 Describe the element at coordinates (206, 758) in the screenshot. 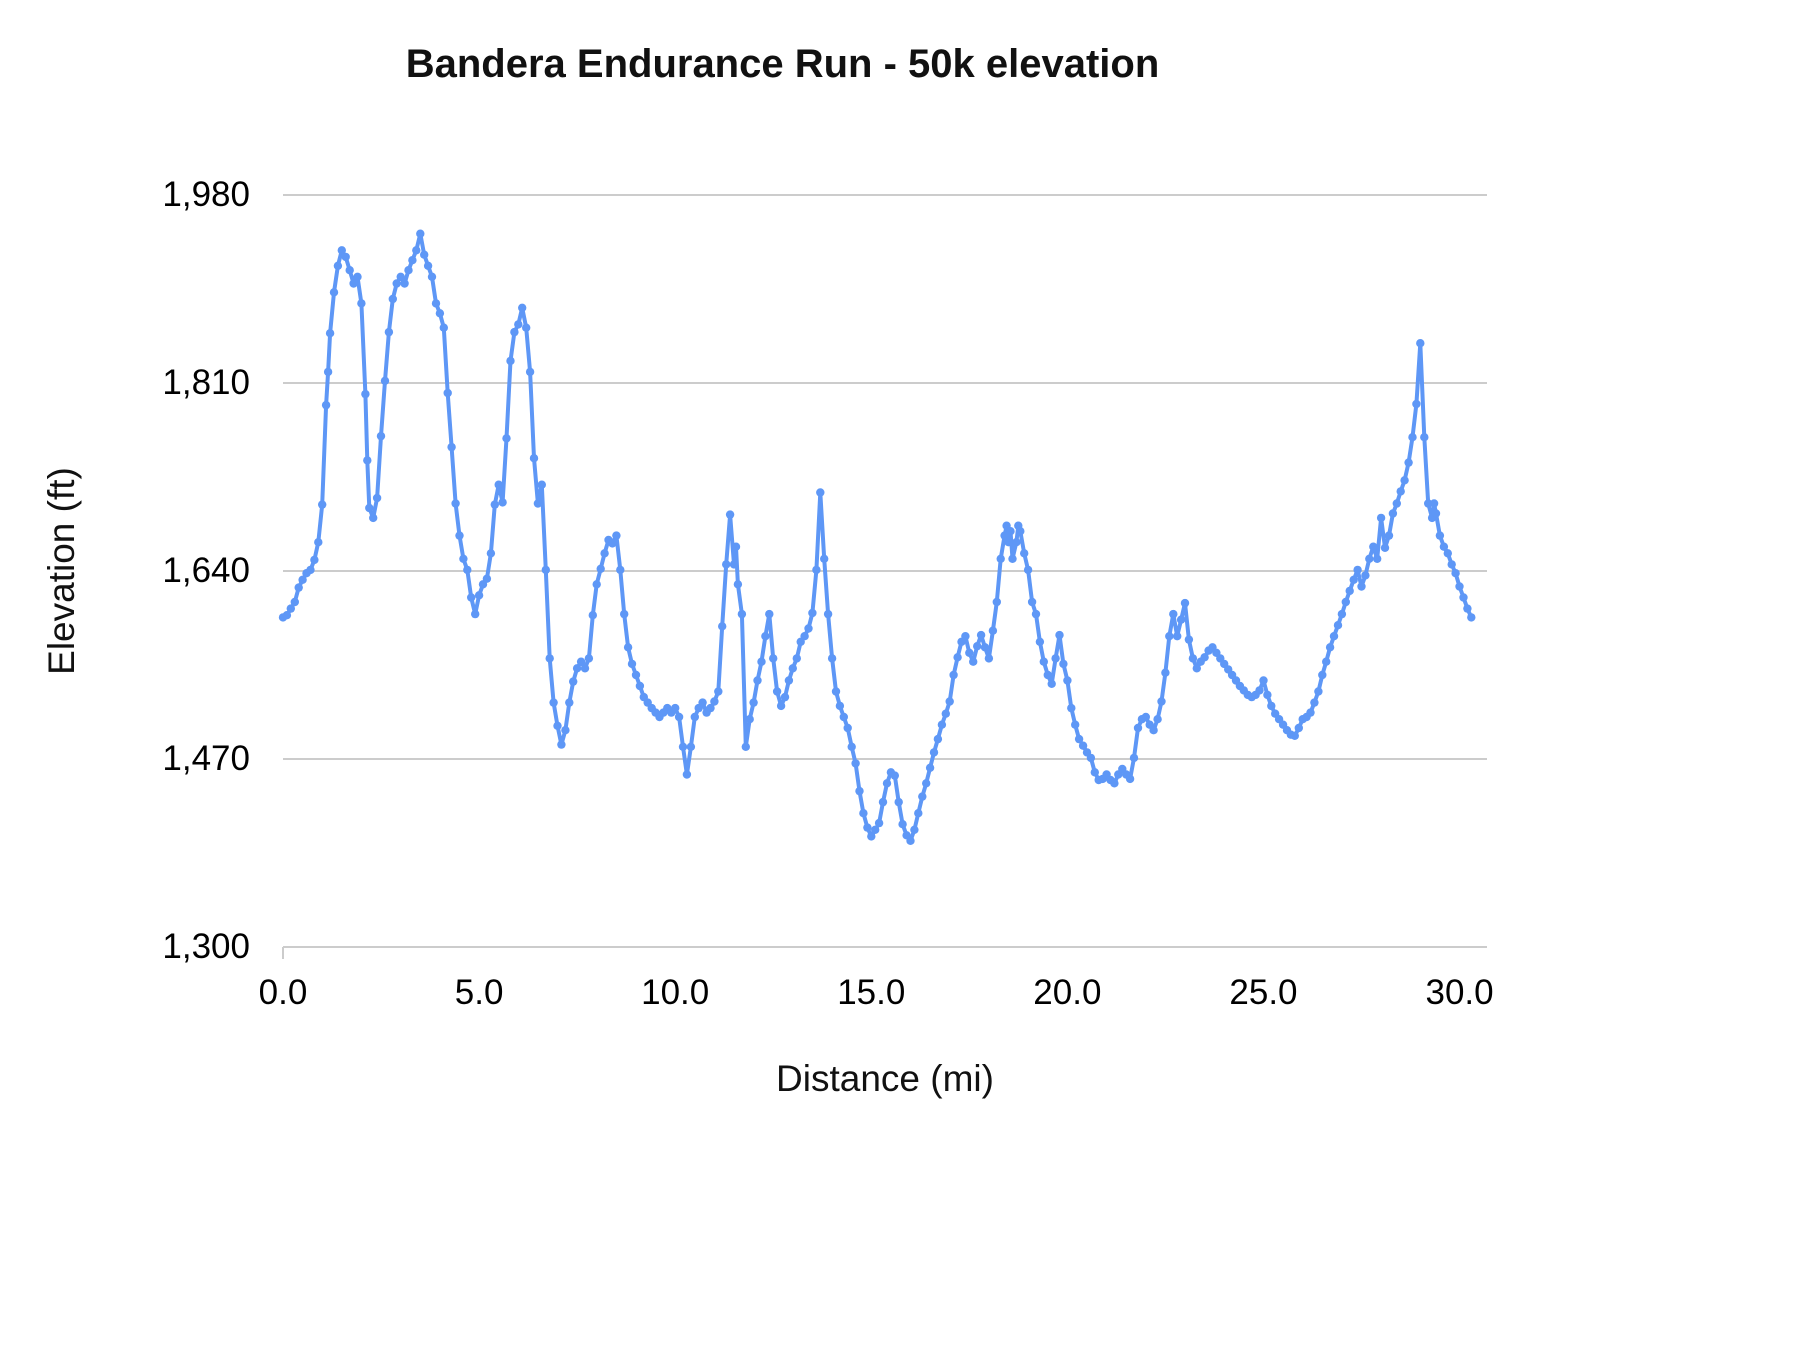

I see `y-tick-label: 1,470` at that location.